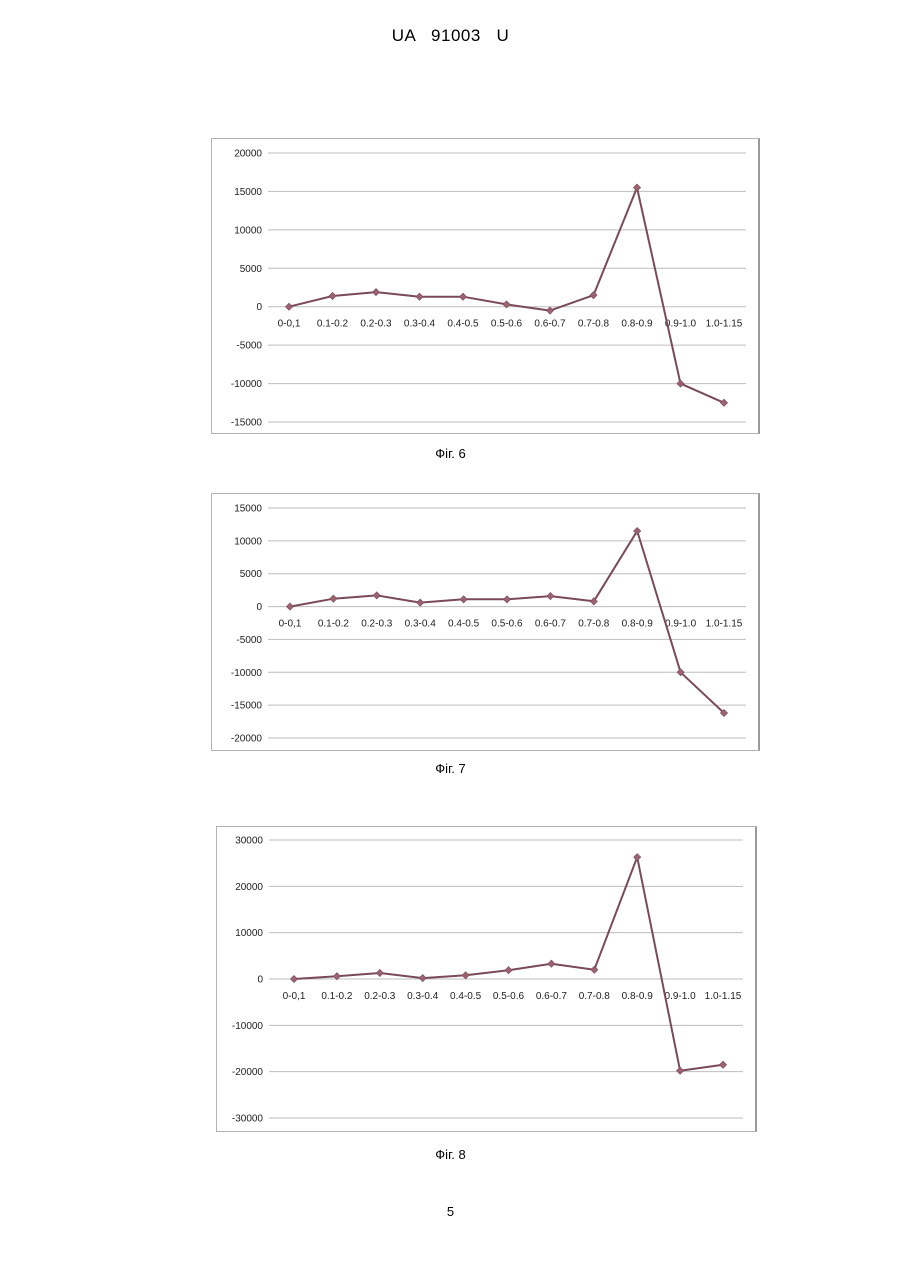 The height and width of the screenshot is (1273, 901). I want to click on y-tick-label: 30000, so click(249, 841).